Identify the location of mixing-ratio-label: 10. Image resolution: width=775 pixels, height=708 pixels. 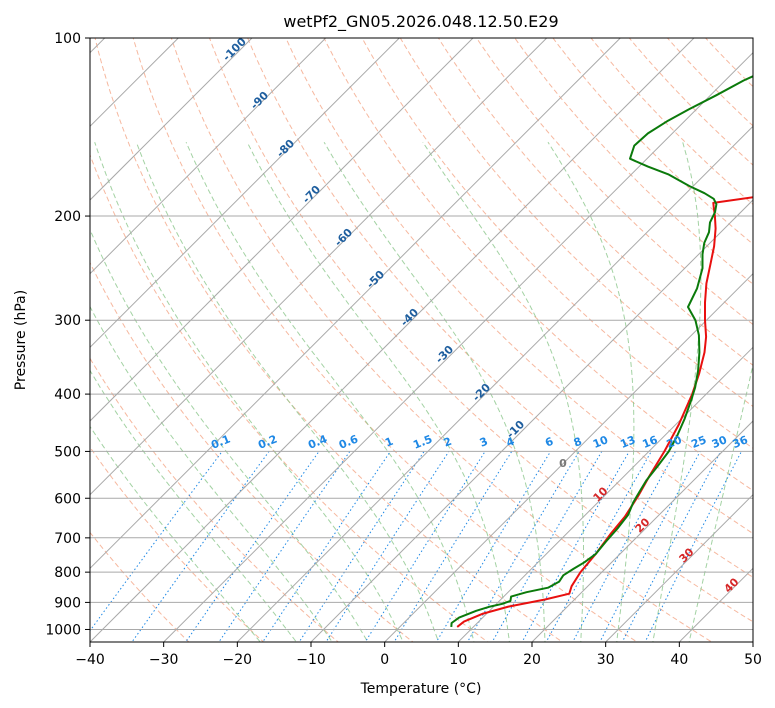
(600, 442).